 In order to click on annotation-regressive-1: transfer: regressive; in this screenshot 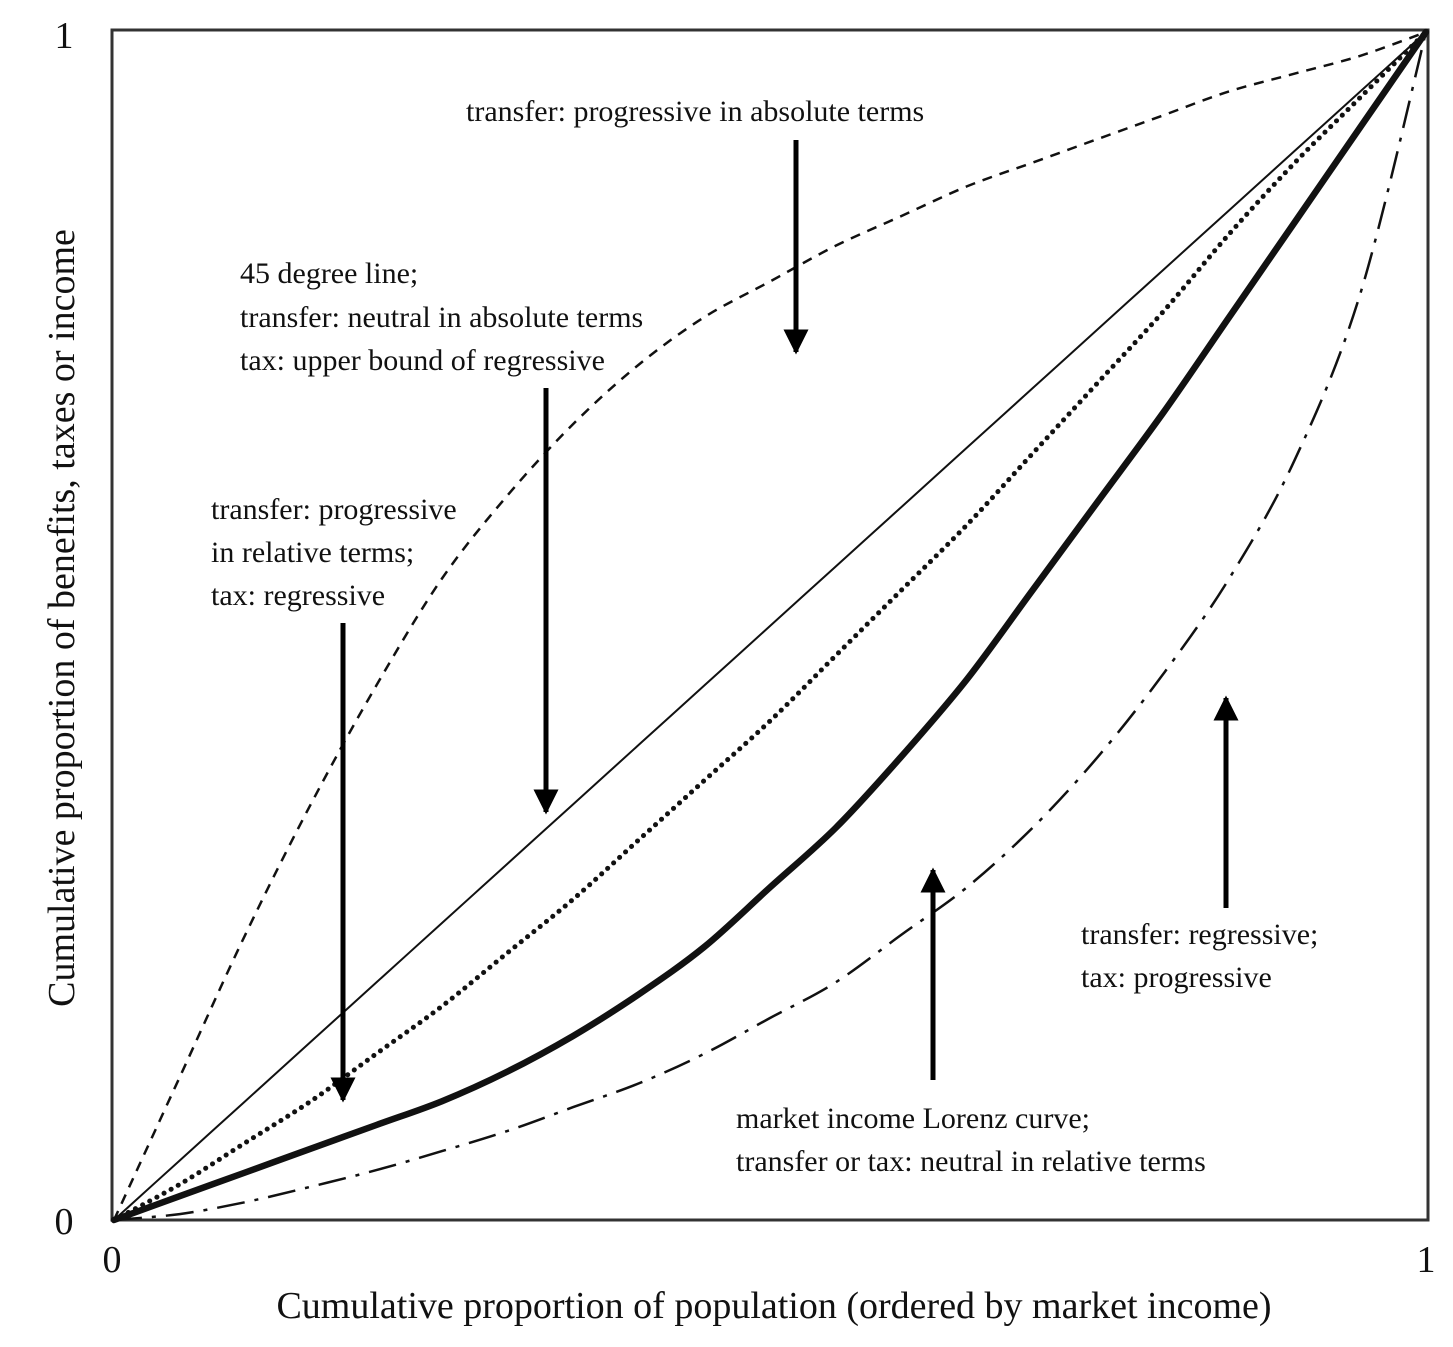, I will do `click(1199, 934)`.